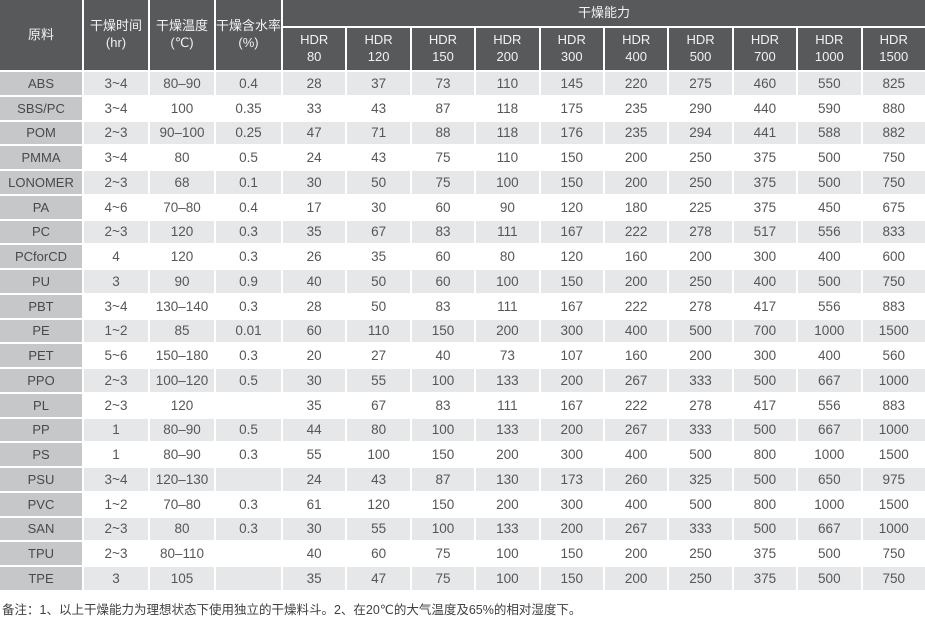  Describe the element at coordinates (443, 430) in the screenshot. I see `capacity-cell-hdr-150: 100` at that location.